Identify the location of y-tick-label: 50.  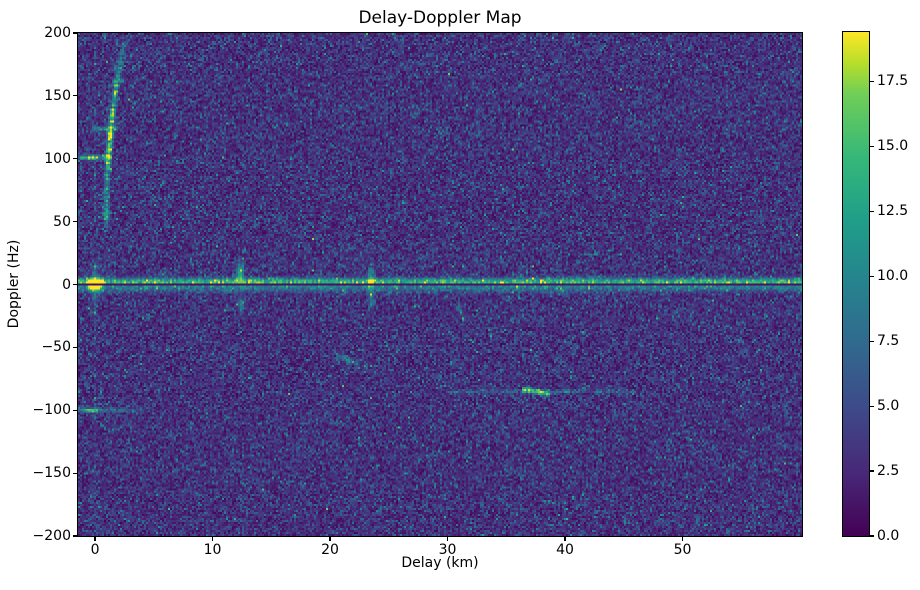
(62, 221).